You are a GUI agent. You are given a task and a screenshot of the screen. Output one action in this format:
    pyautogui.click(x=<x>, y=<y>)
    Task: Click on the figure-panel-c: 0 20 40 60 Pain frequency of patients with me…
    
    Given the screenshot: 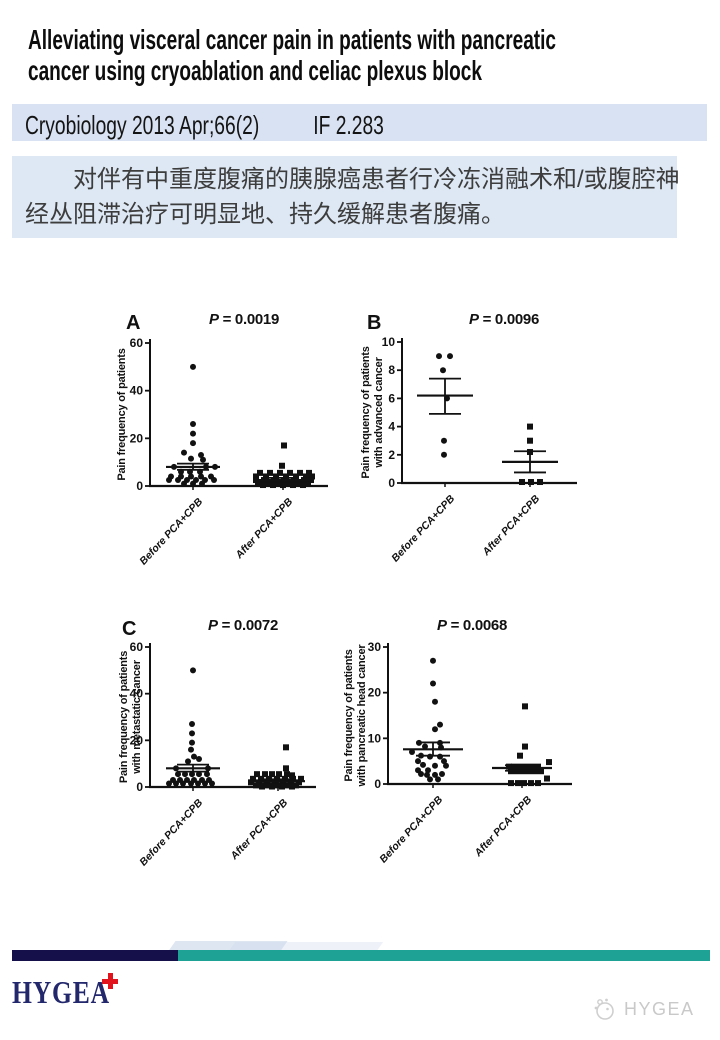 What is the action you would take?
    pyautogui.click(x=228, y=738)
    